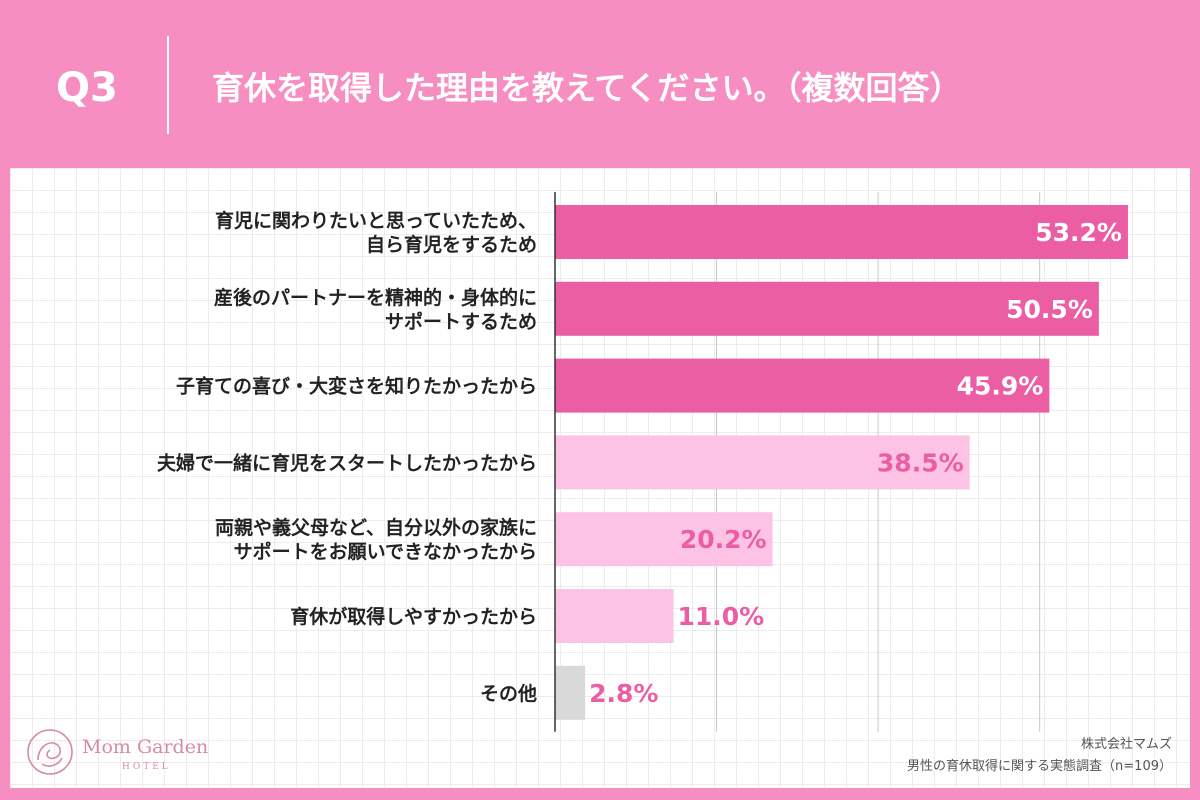  Describe the element at coordinates (723, 539) in the screenshot. I see `bar-value-label: 20.2%` at that location.